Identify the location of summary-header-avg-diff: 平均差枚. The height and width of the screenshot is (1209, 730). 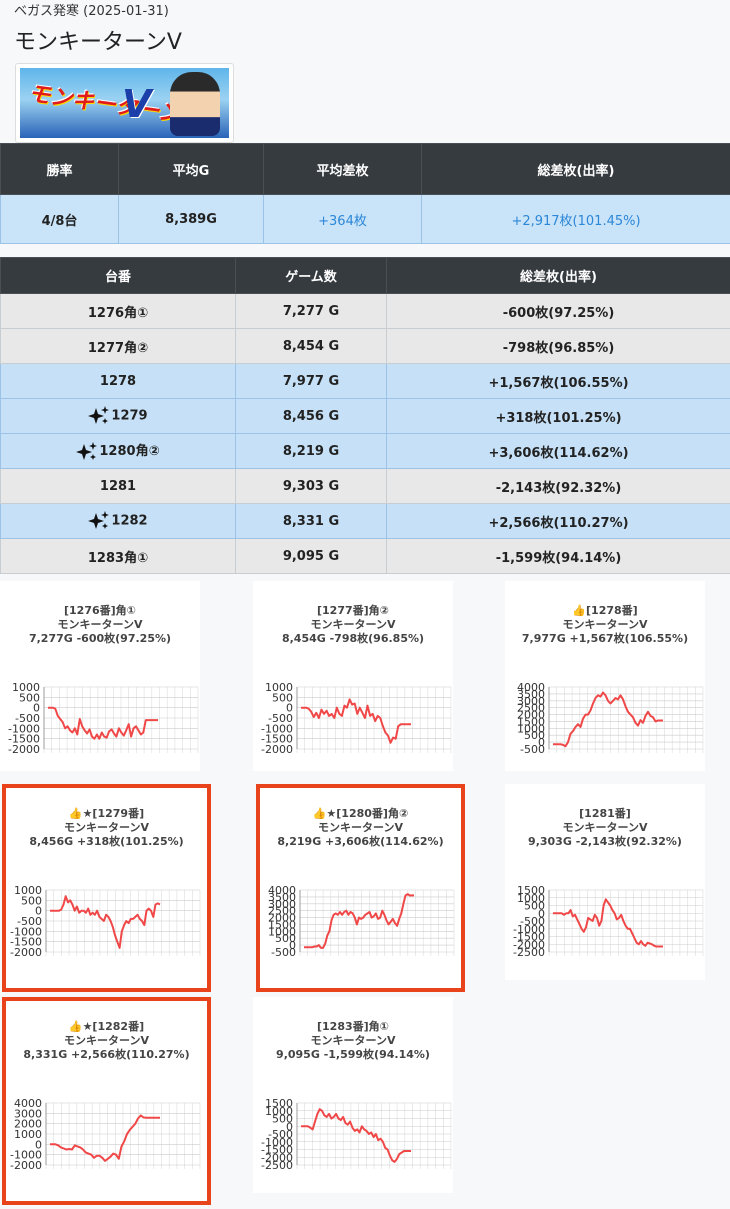
(342, 169).